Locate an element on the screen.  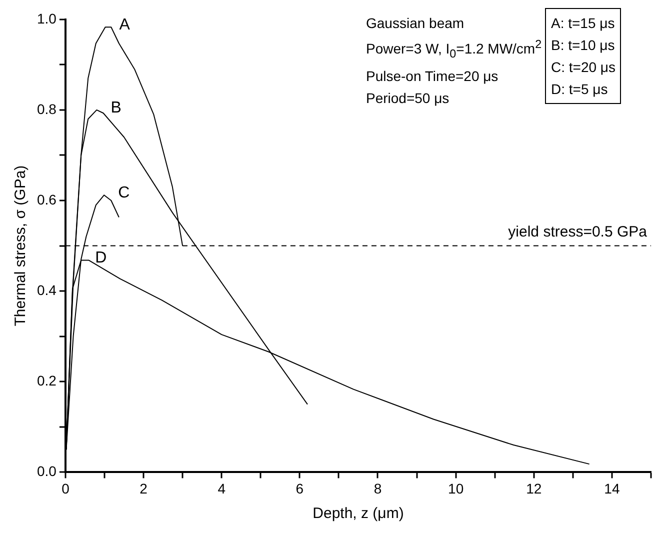
x-tick-label: 8 is located at coordinates (378, 488).